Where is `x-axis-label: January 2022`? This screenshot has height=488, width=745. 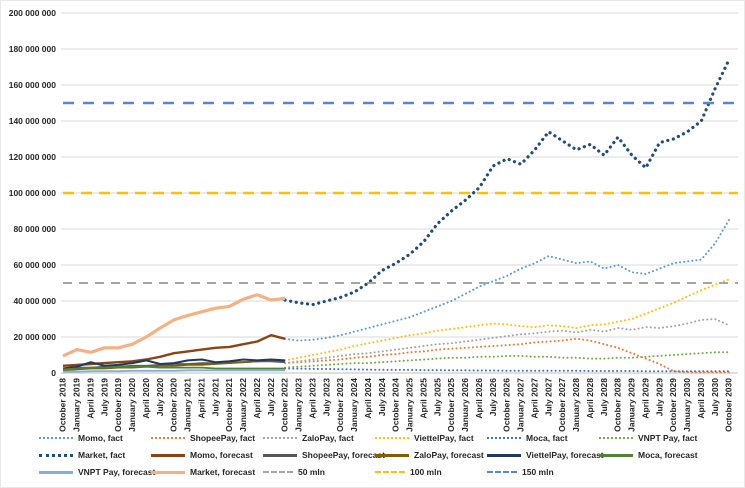 x-axis-label: January 2022 is located at coordinates (243, 405).